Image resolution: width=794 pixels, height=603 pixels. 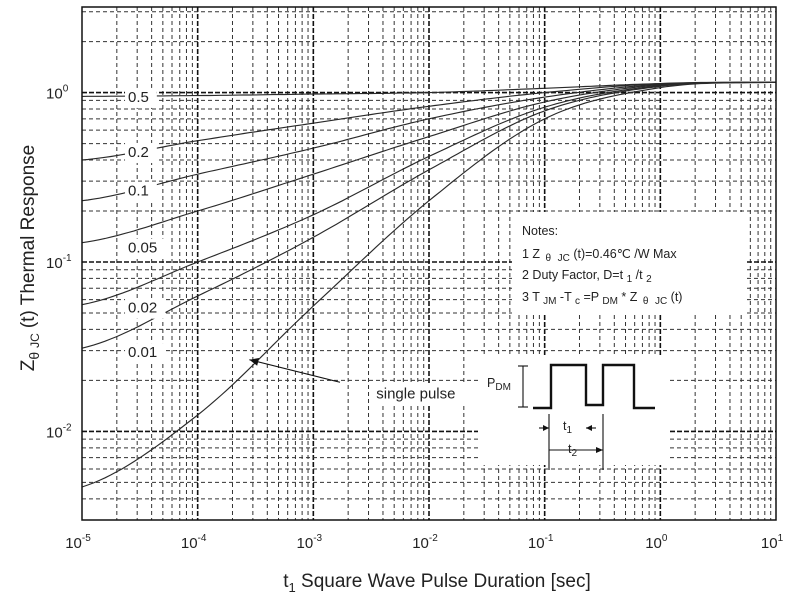 What do you see at coordinates (30, 258) in the screenshot?
I see `y-axis-title: ZθJC(t) Thermal Response` at bounding box center [30, 258].